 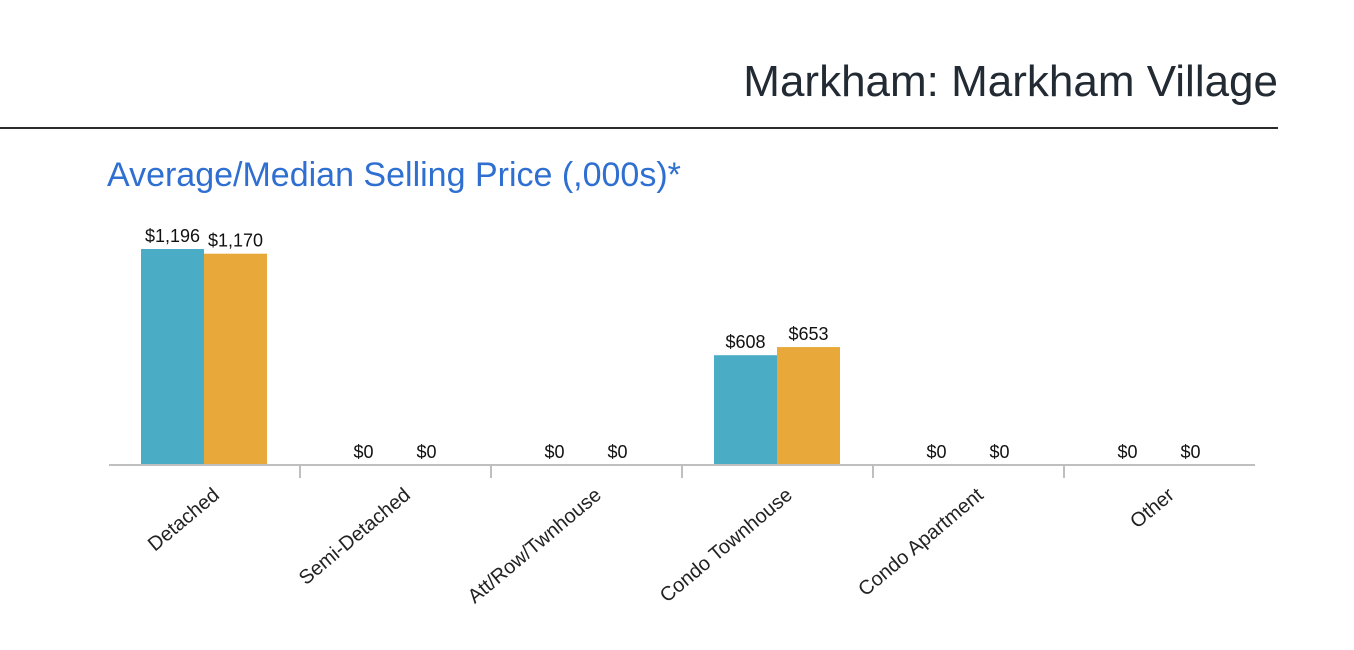 What do you see at coordinates (1190, 452) in the screenshot?
I see `data-label-1-5: $0` at bounding box center [1190, 452].